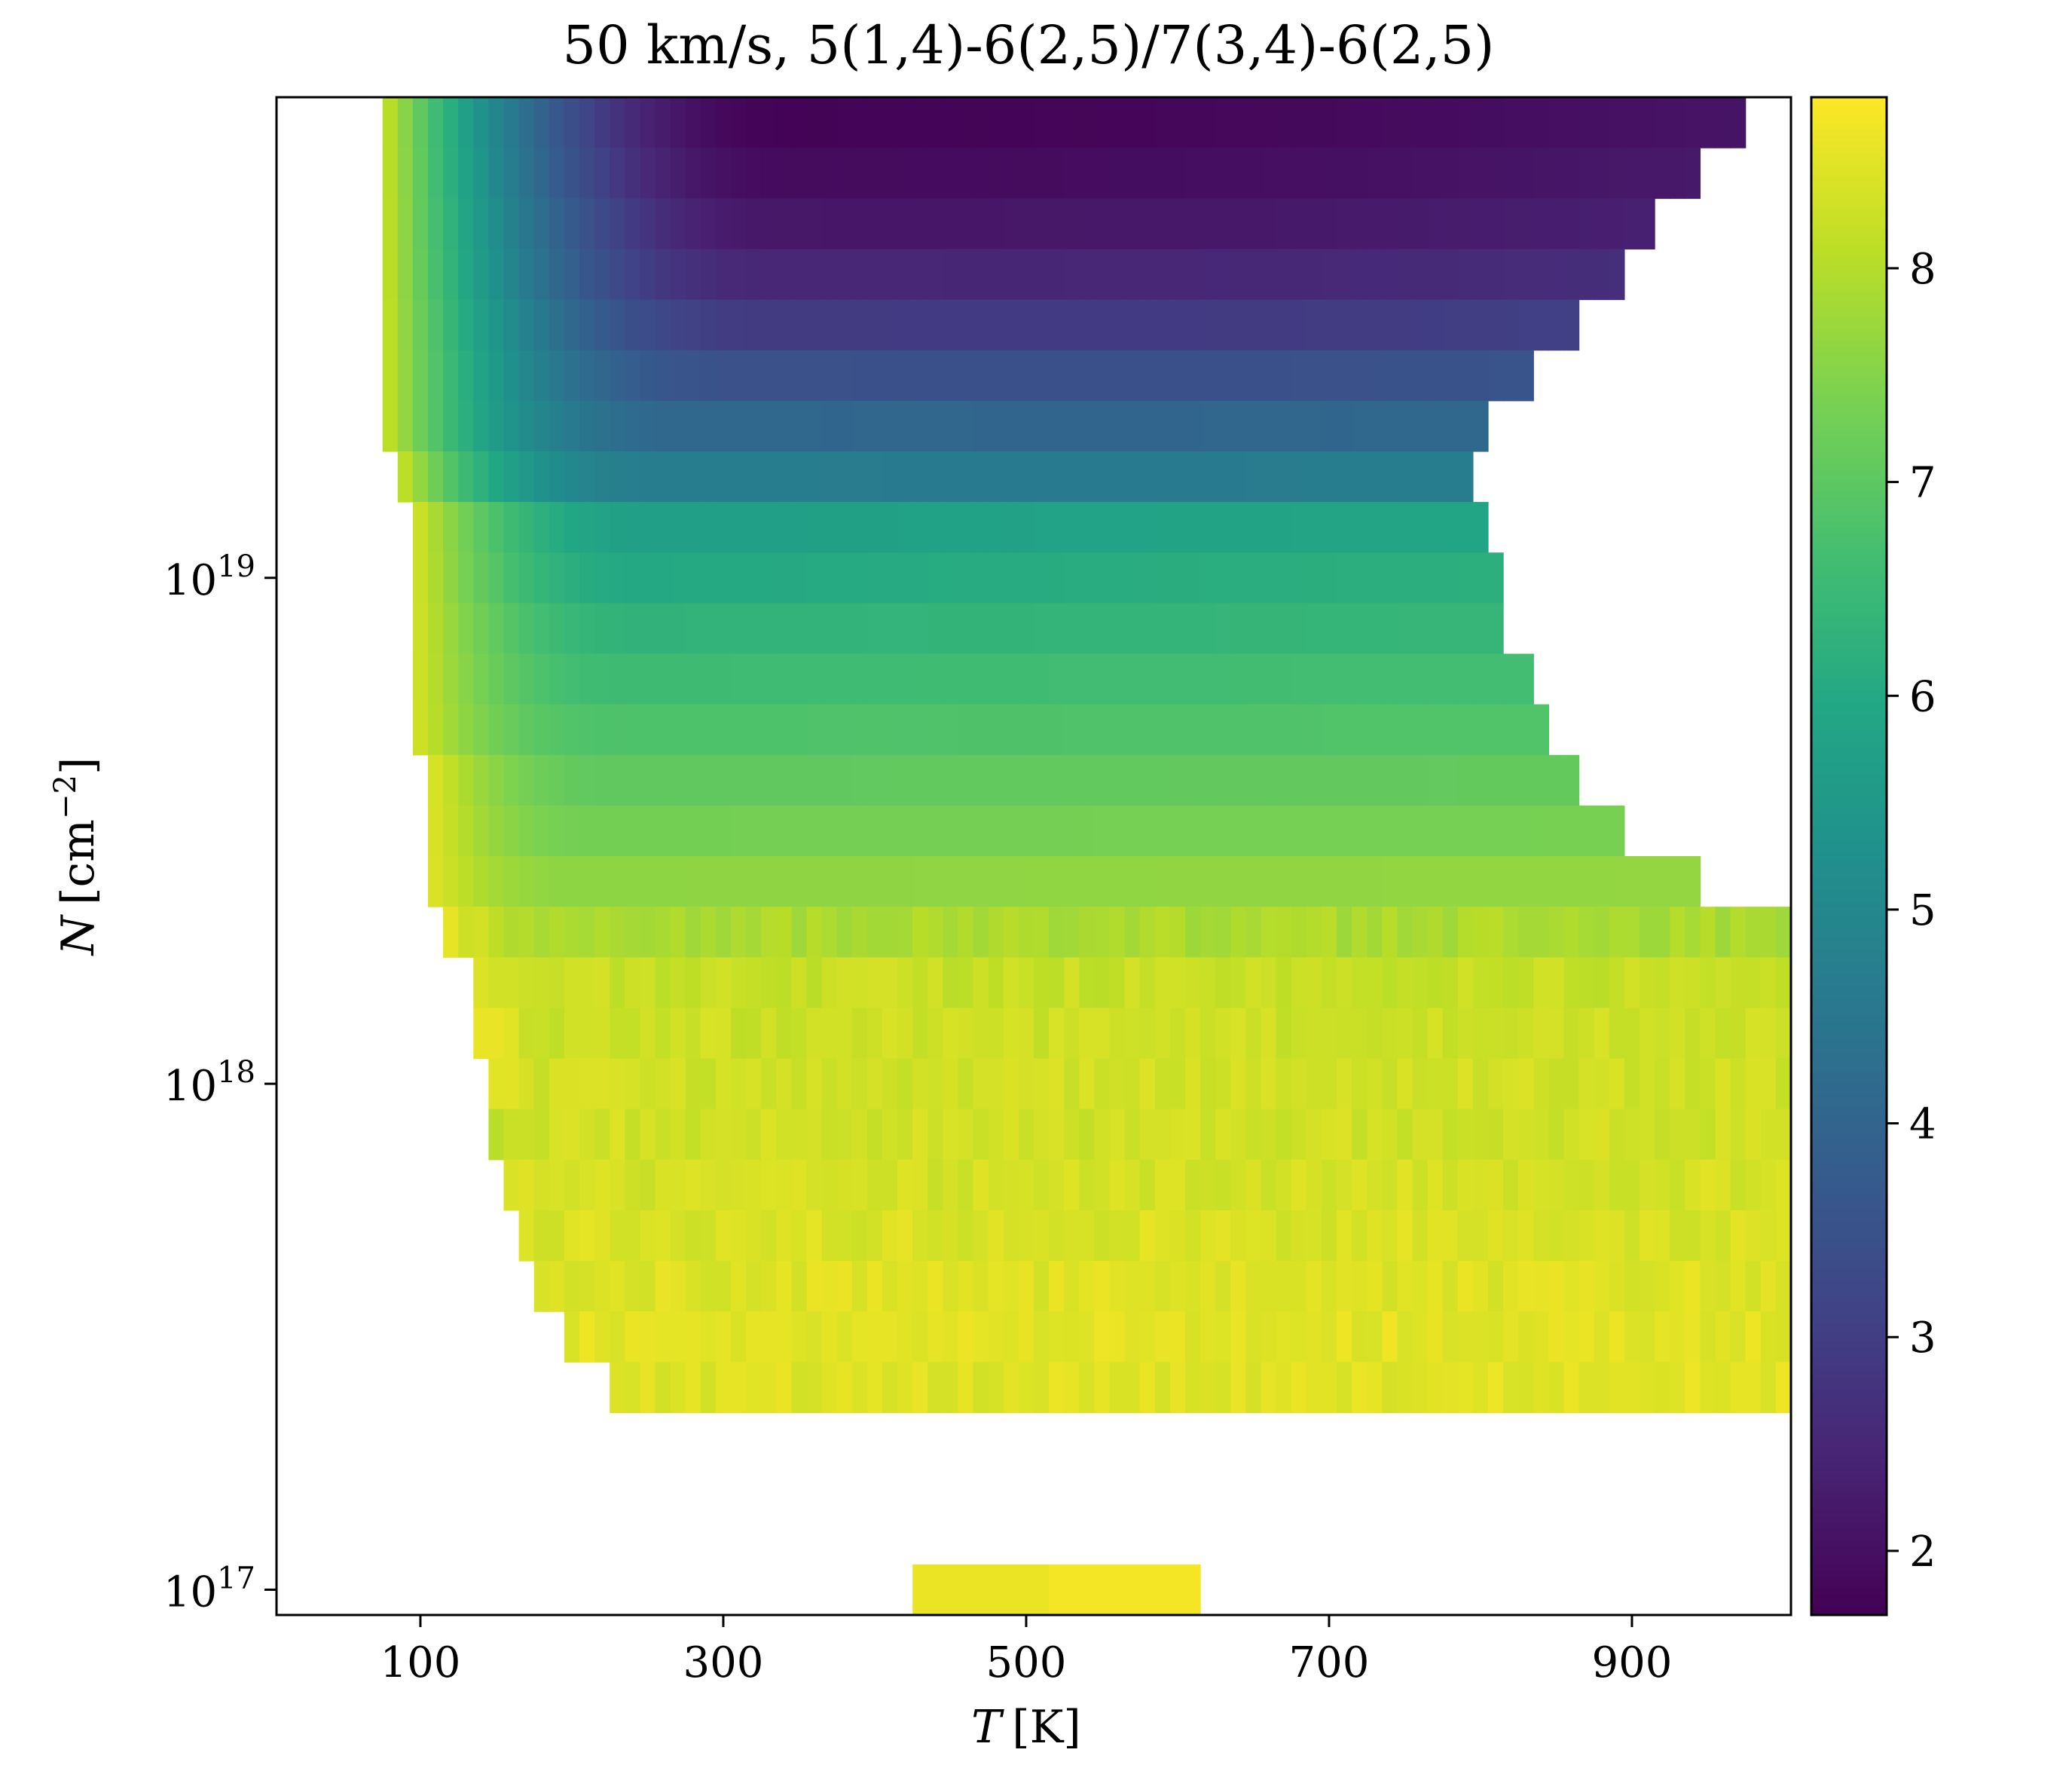 The height and width of the screenshot is (1771, 2072). I want to click on y-tick-label: 1018, so click(209, 1083).